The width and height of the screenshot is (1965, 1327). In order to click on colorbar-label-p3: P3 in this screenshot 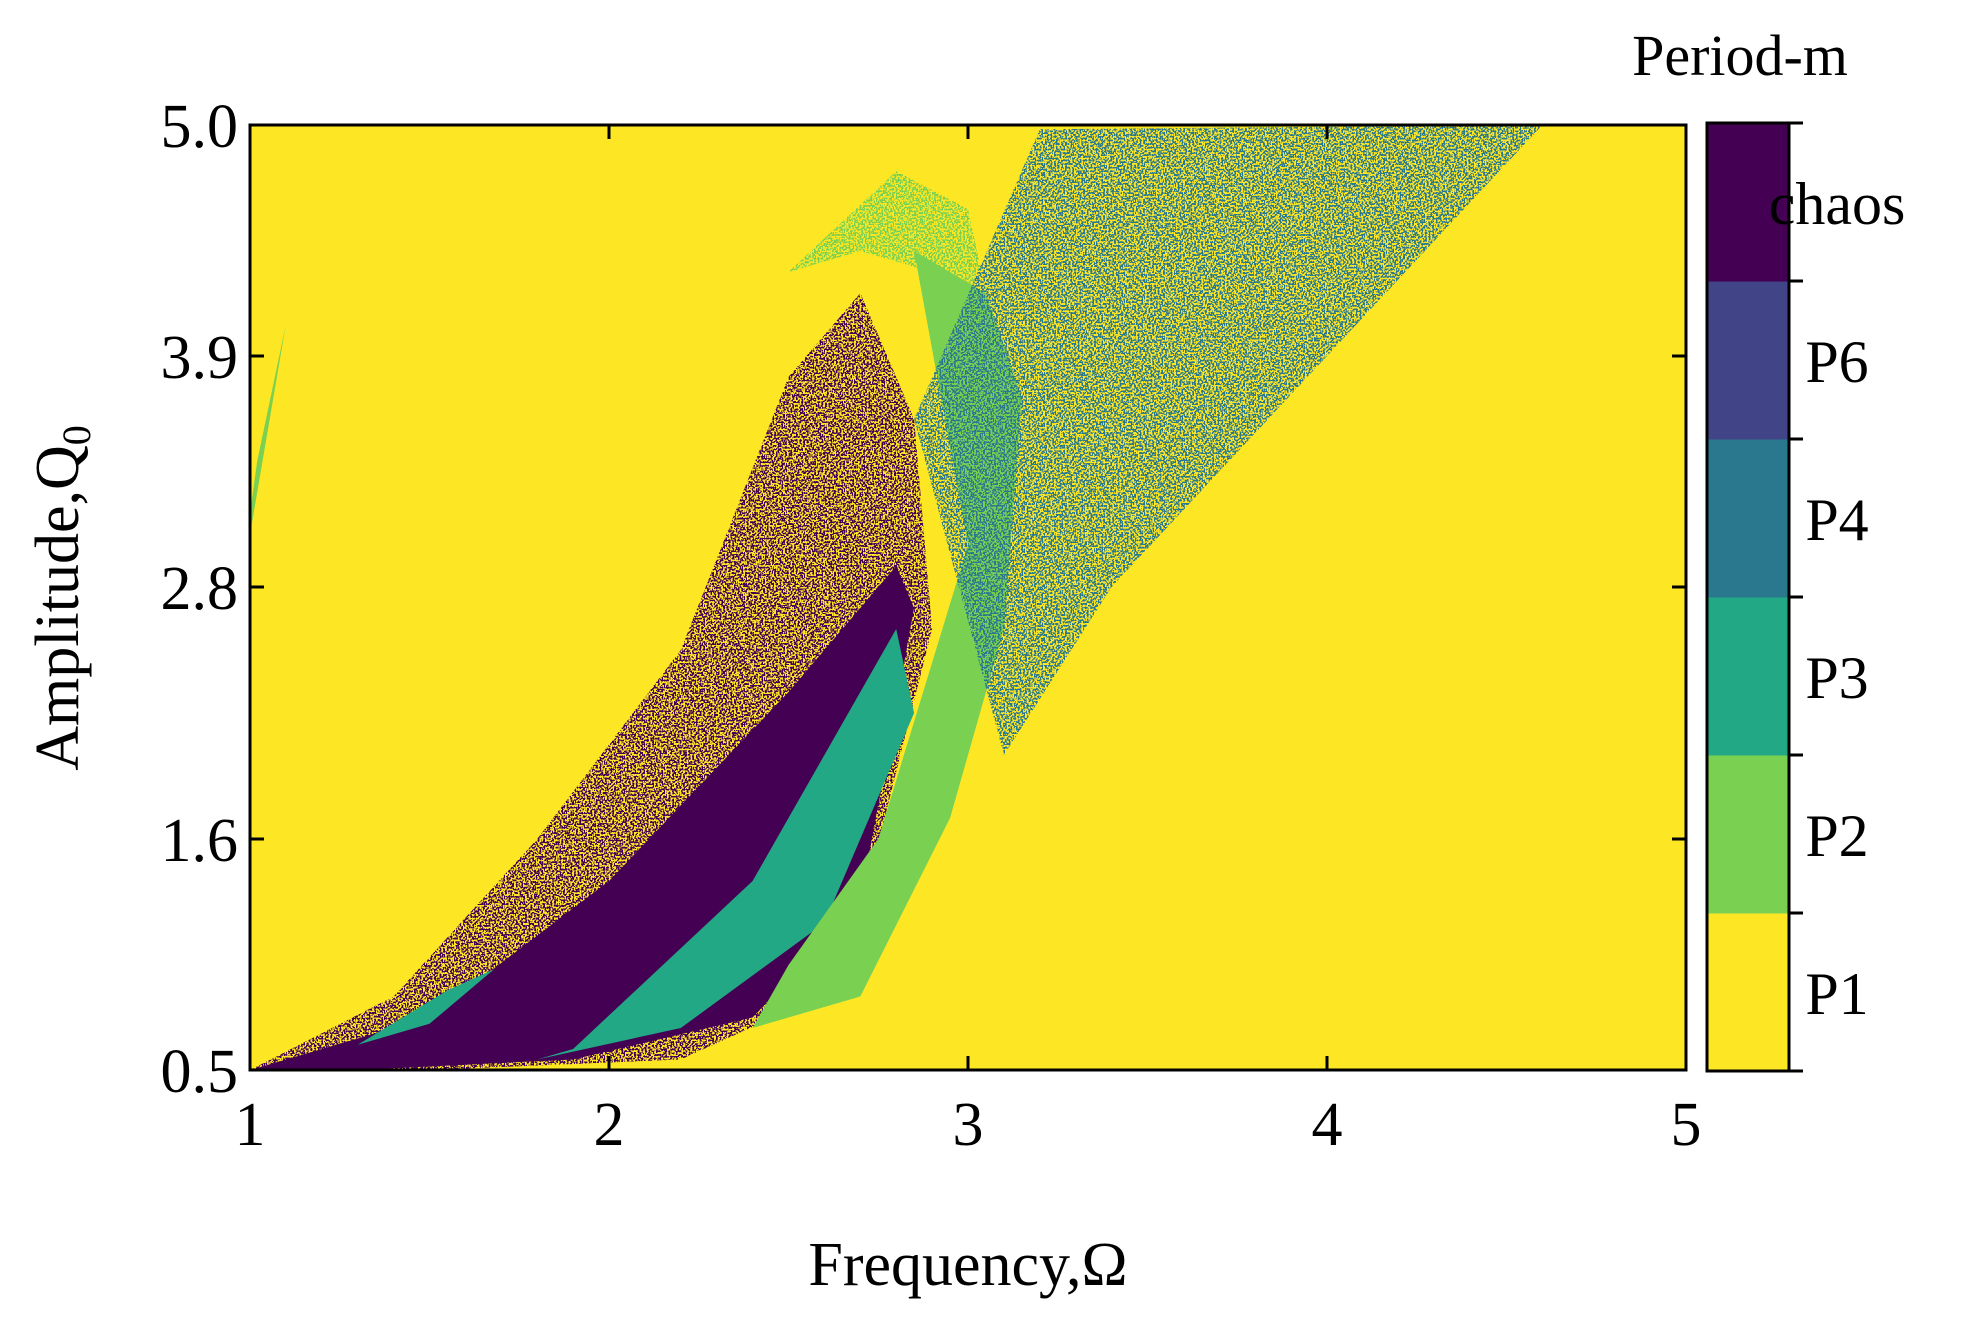, I will do `click(1836, 678)`.